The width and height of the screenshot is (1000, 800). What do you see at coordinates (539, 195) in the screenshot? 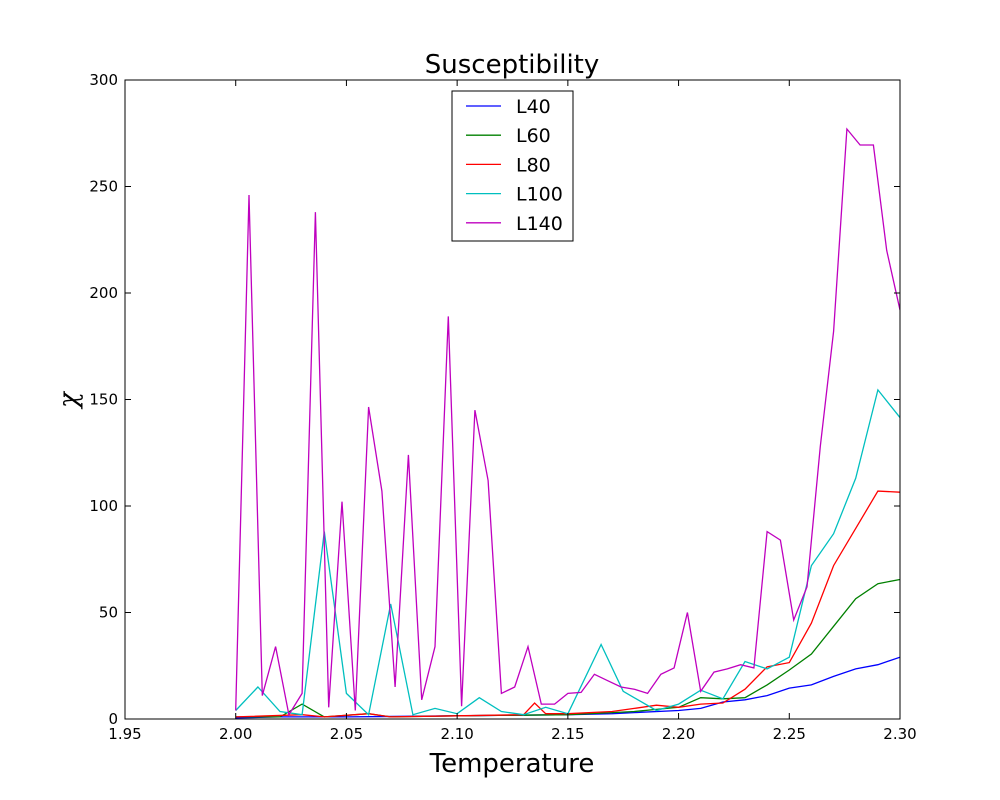
I see `legend-label-l100: L100` at bounding box center [539, 195].